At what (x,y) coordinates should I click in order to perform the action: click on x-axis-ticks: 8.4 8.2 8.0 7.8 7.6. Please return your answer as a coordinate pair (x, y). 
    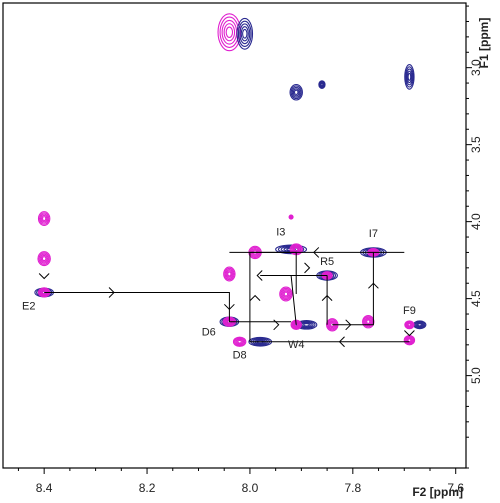
    Looking at the image, I should click on (240, 481).